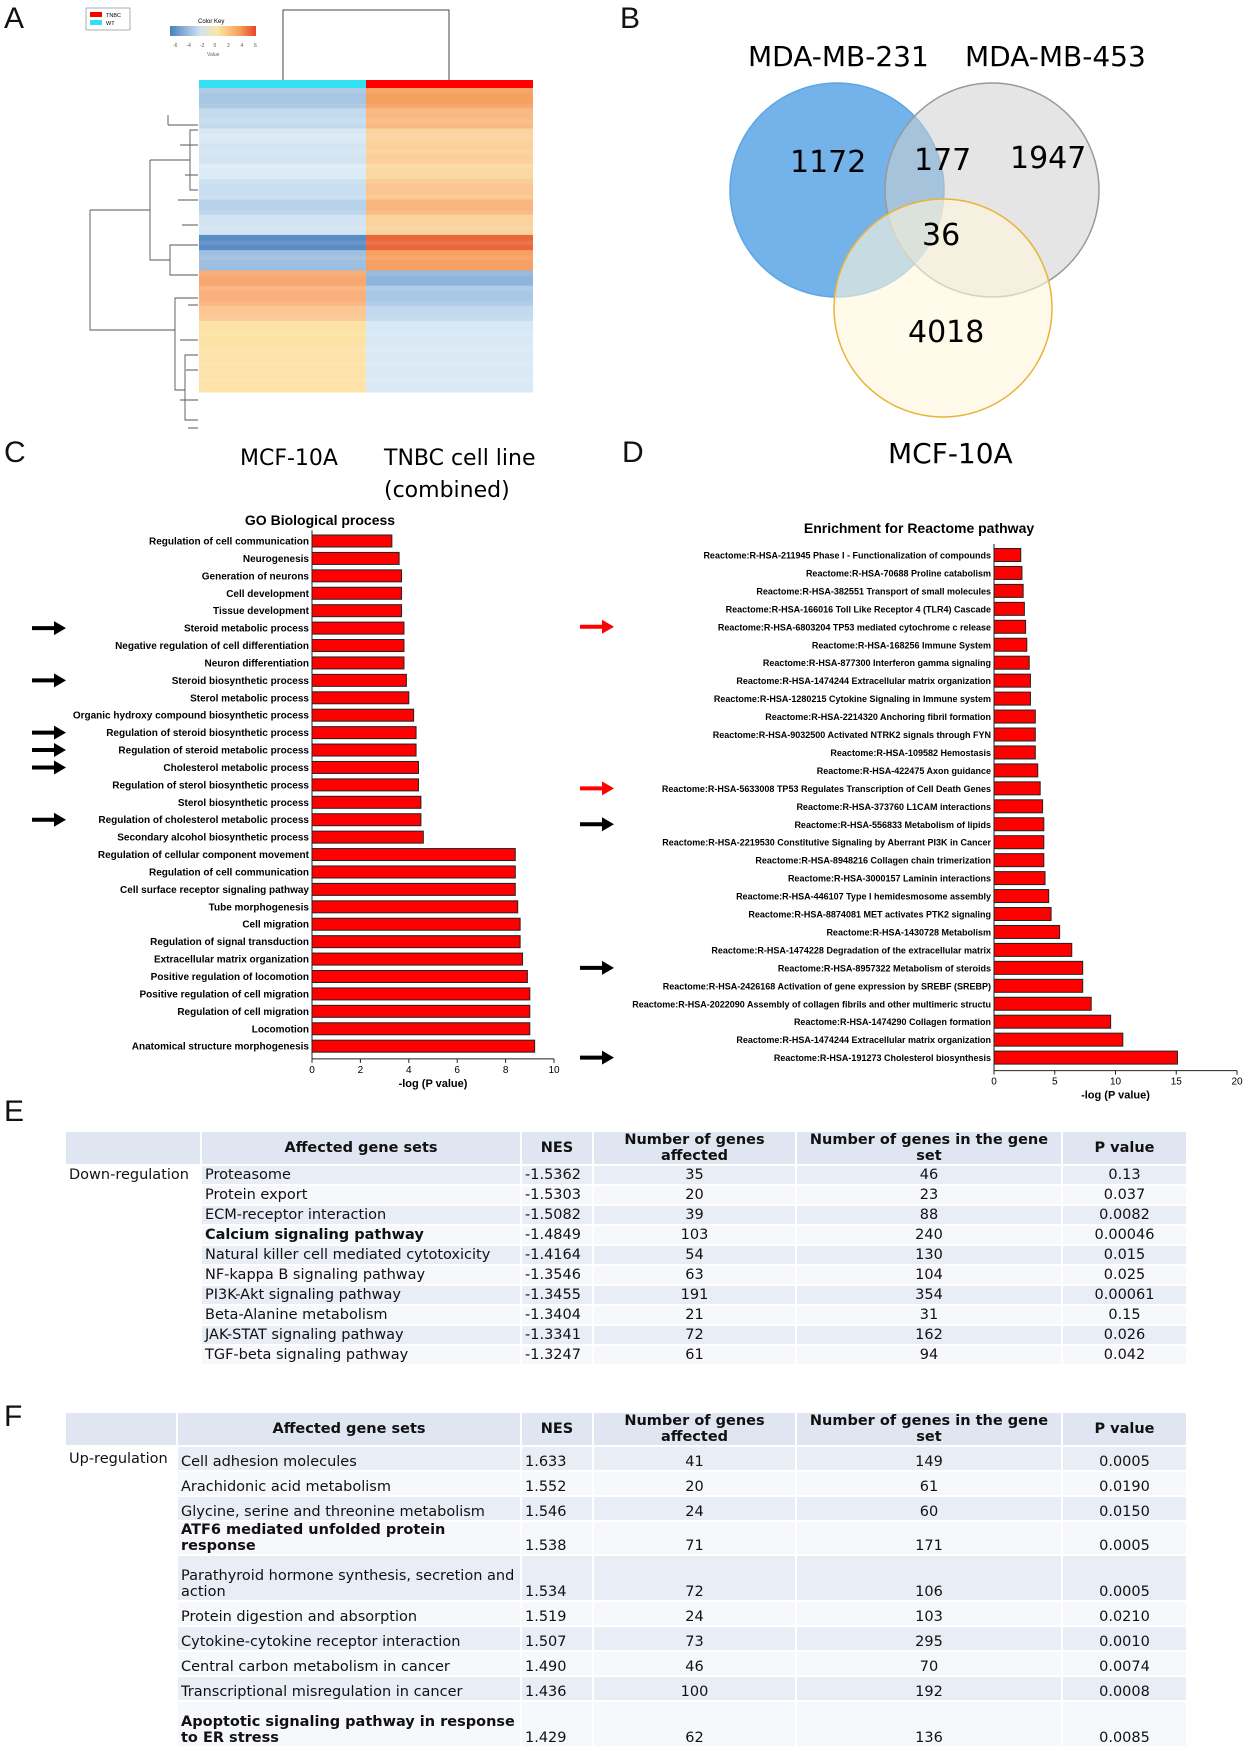  I want to click on genes-in-set-cell: 354, so click(929, 1295).